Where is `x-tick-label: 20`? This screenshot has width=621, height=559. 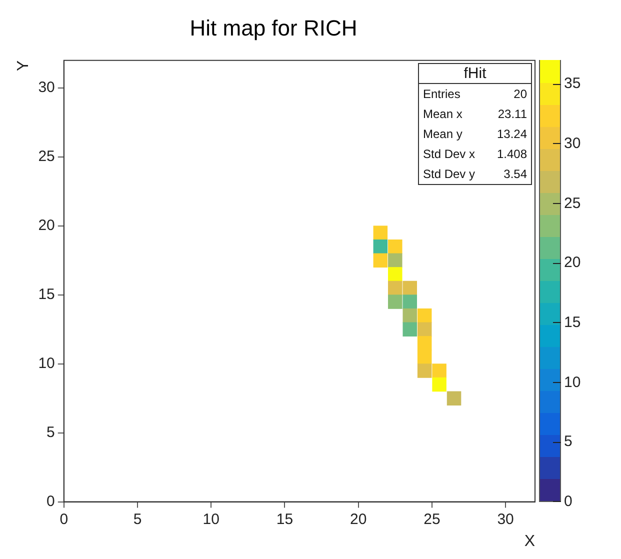 x-tick-label: 20 is located at coordinates (358, 519).